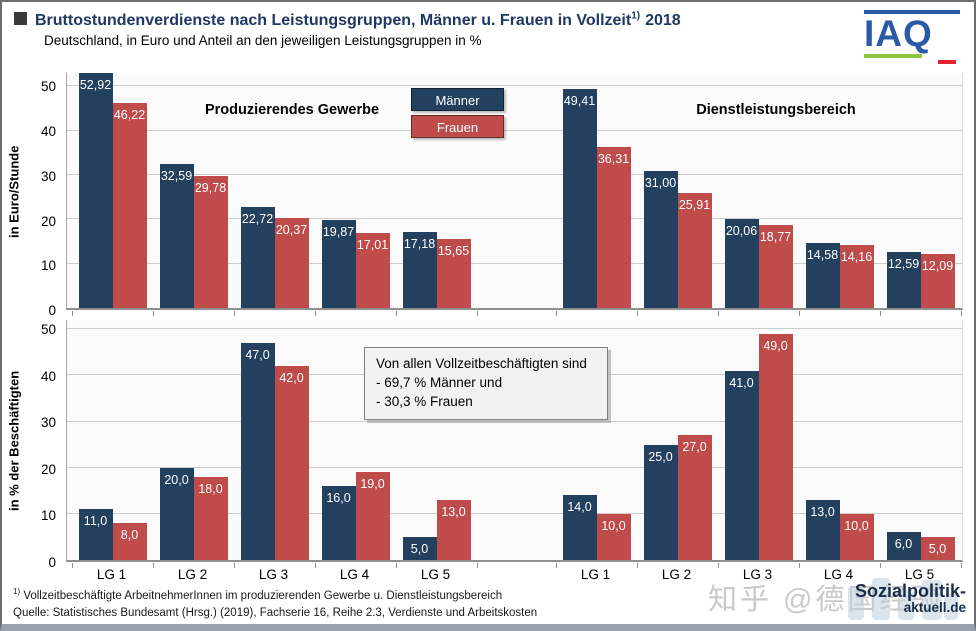 The image size is (976, 631). Describe the element at coordinates (424, 401) in the screenshot. I see `annotation-line: - 30,3 % Frauen` at that location.